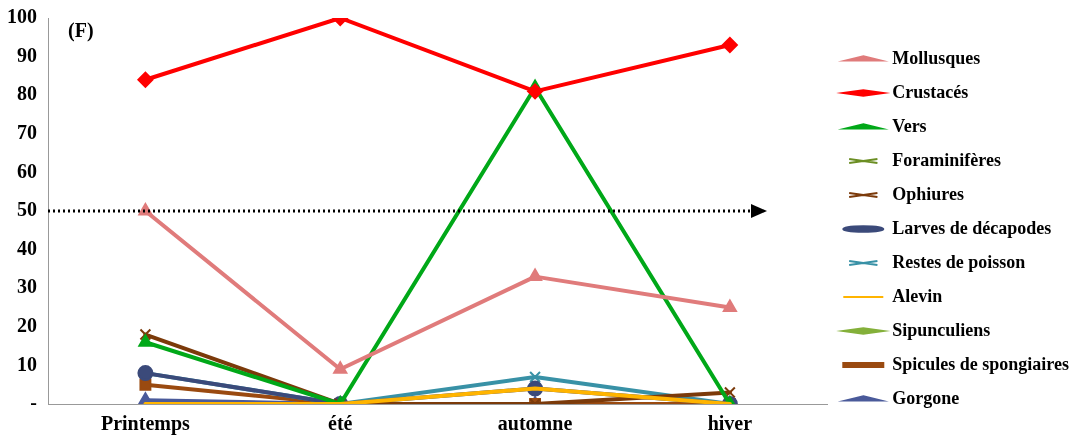 This screenshot has width=1083, height=444. What do you see at coordinates (33, 402) in the screenshot?
I see `y-tick-label: -` at bounding box center [33, 402].